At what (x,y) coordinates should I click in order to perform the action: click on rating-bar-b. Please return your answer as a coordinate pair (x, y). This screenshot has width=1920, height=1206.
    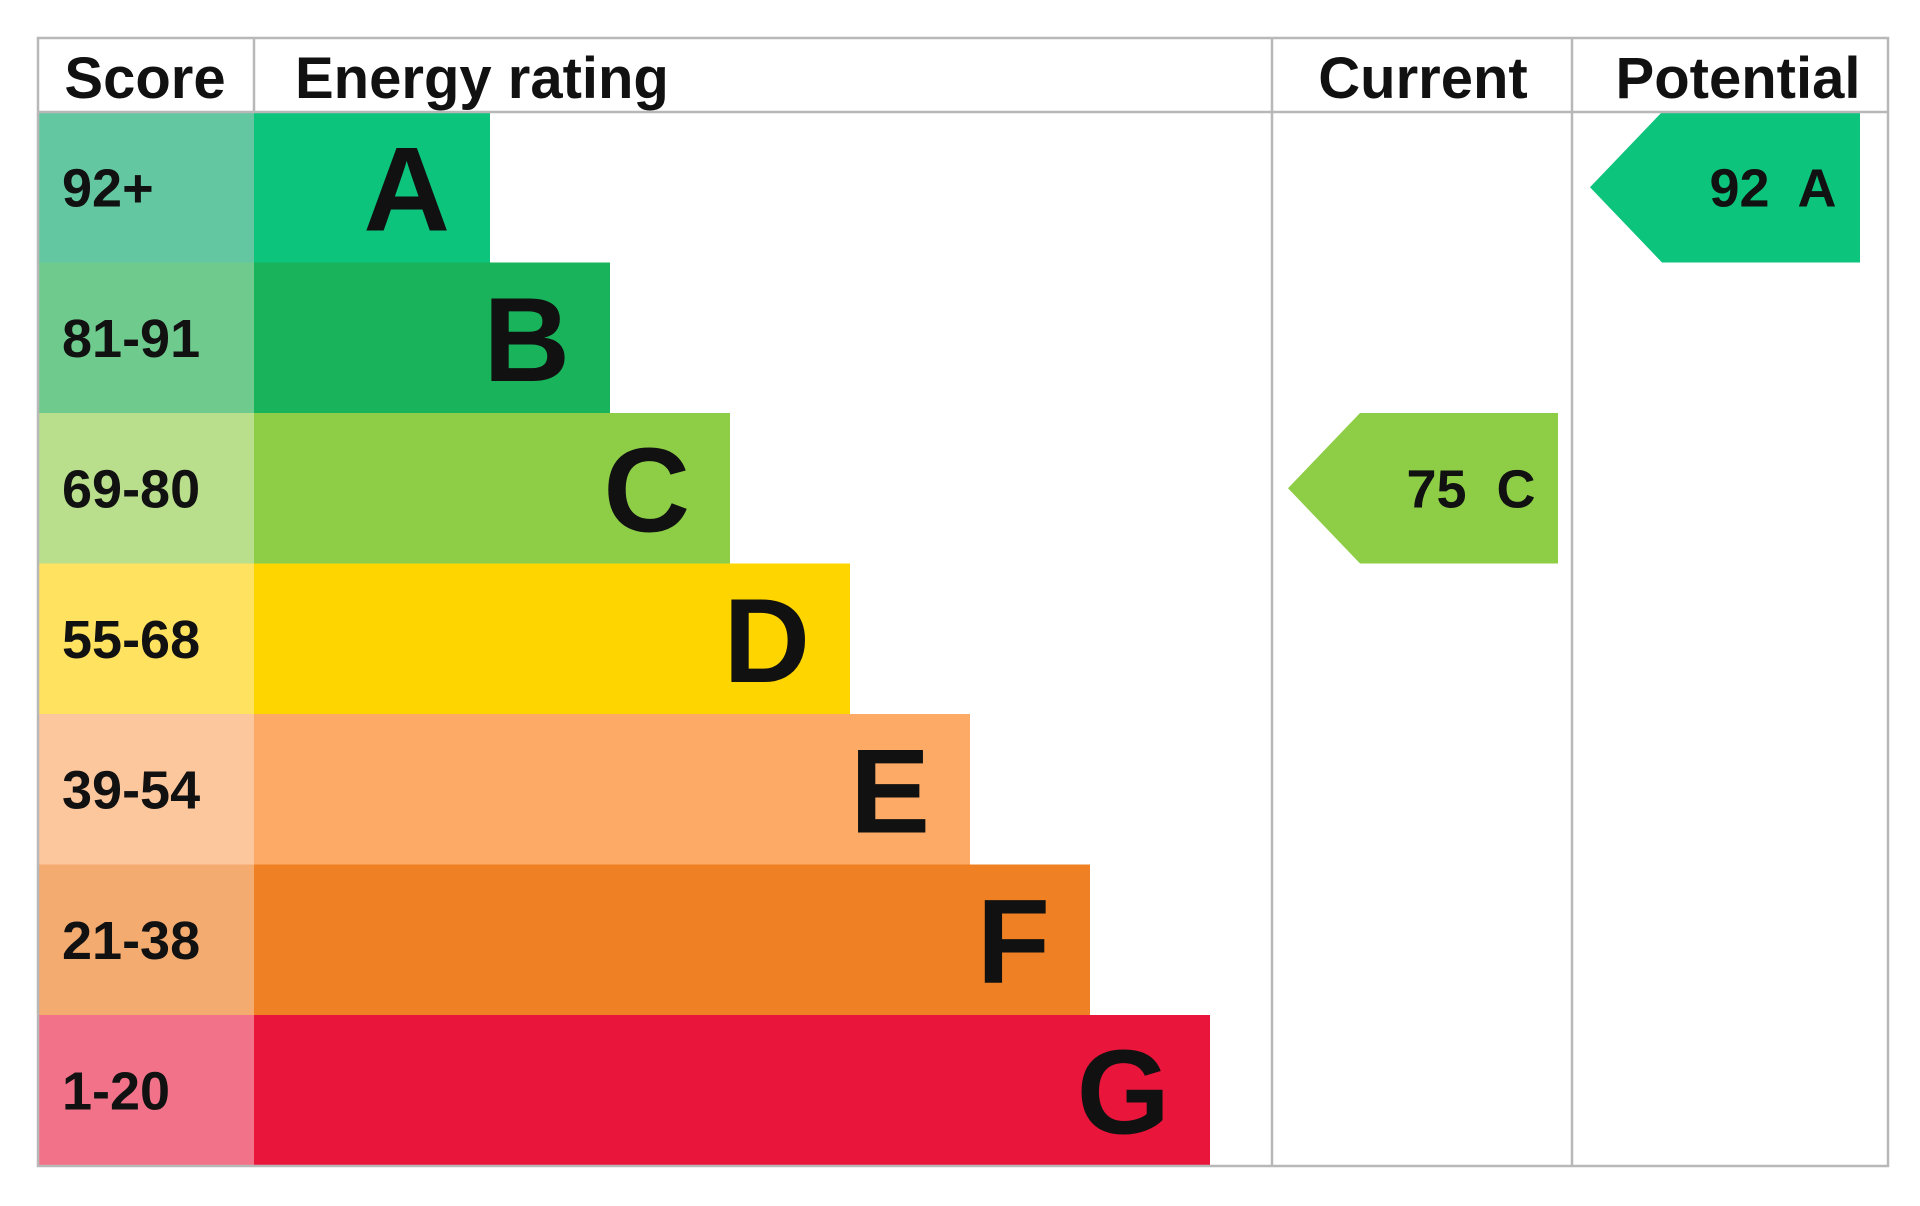
    Looking at the image, I should click on (432, 338).